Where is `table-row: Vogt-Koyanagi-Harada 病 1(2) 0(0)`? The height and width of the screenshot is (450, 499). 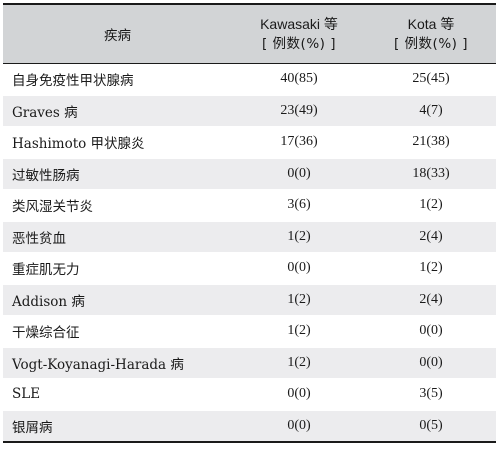
table-row: Vogt-Koyanagi-Harada 病 1(2) 0(0) is located at coordinates (249, 363).